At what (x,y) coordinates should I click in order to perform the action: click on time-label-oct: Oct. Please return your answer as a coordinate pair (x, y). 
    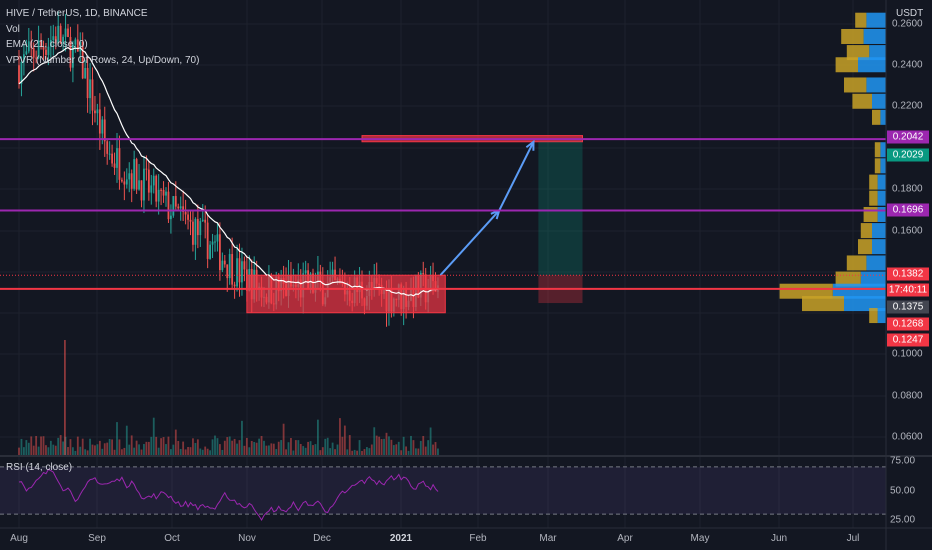
    Looking at the image, I should click on (172, 538).